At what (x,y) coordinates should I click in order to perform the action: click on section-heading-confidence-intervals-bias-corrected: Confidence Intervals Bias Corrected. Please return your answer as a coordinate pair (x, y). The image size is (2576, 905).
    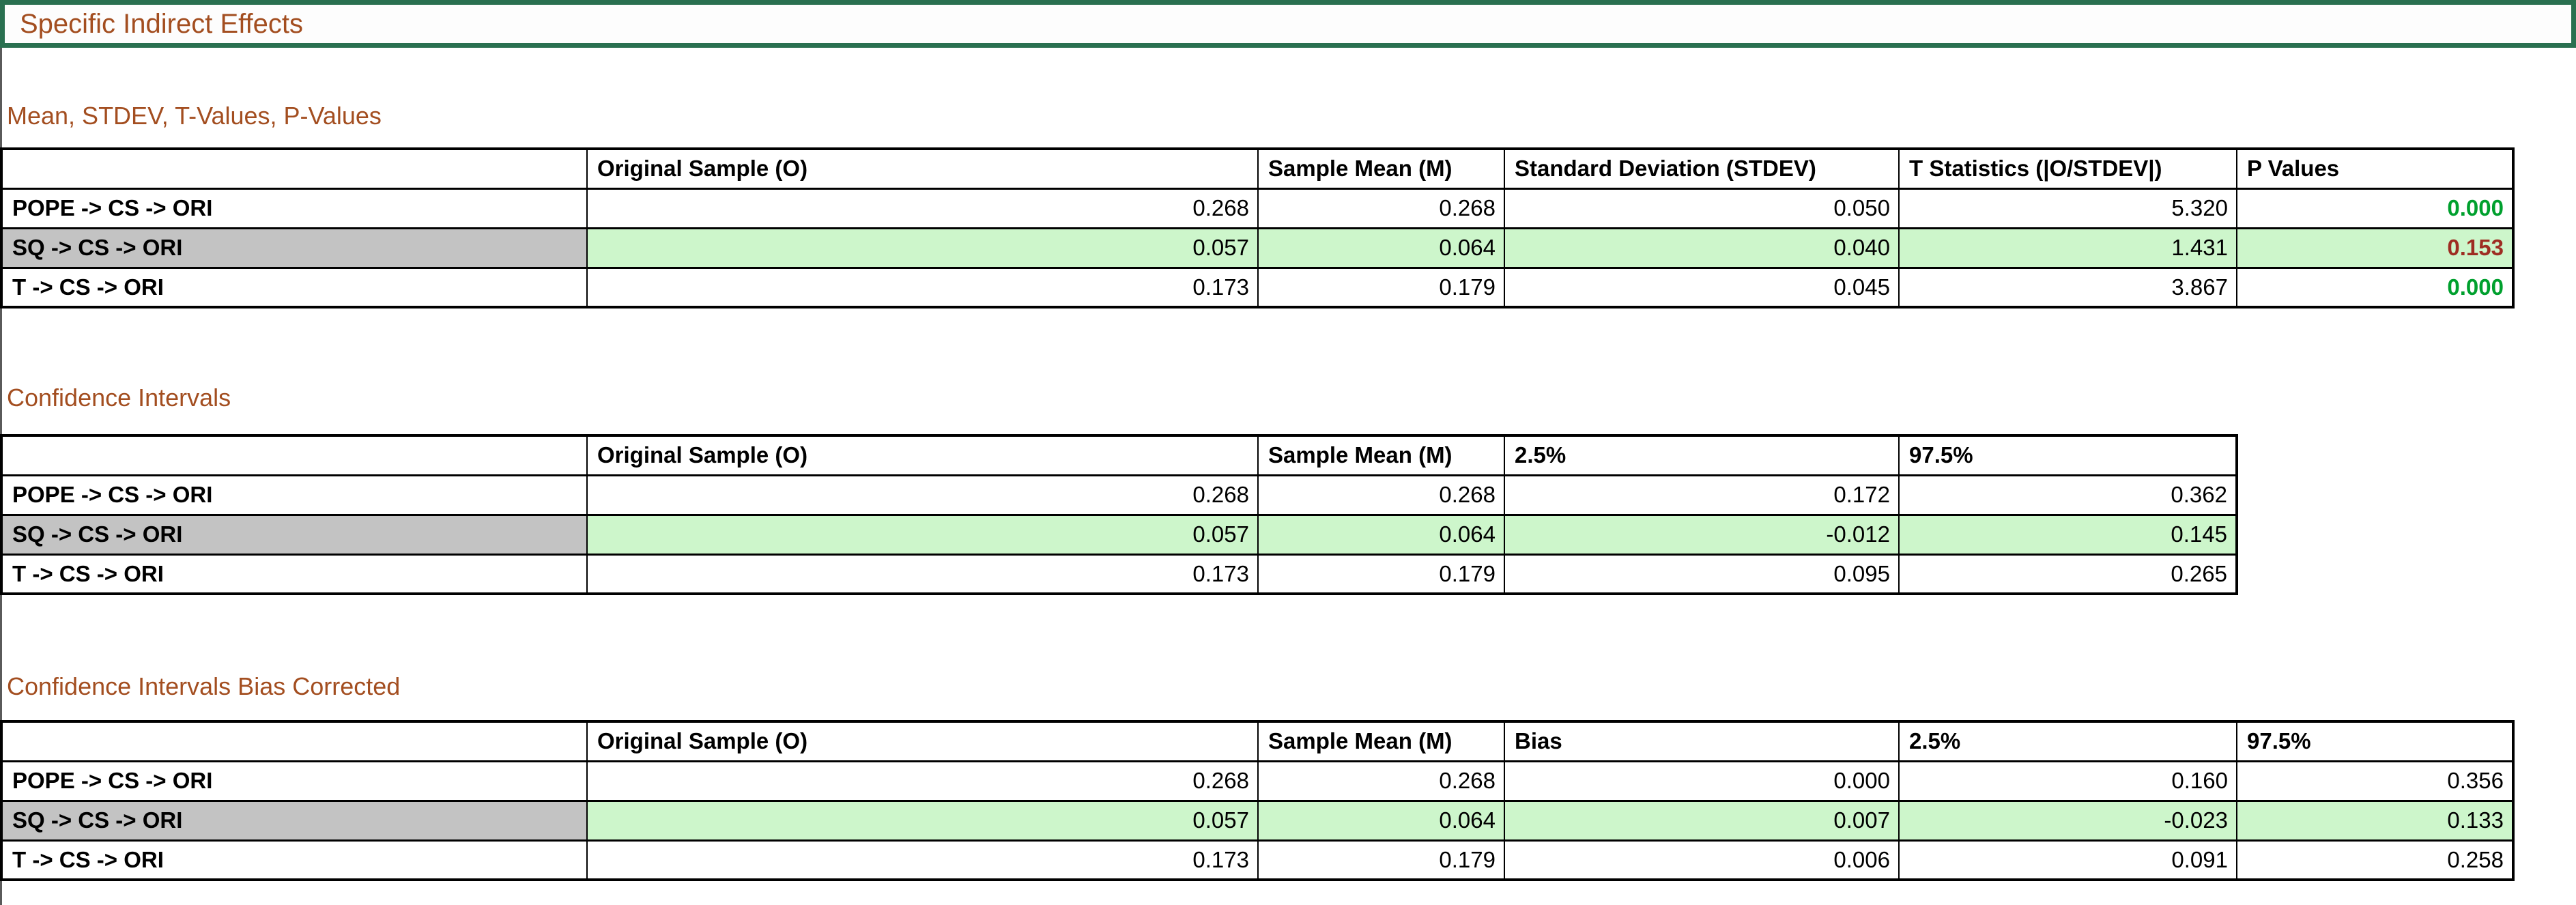
    Looking at the image, I should click on (204, 686).